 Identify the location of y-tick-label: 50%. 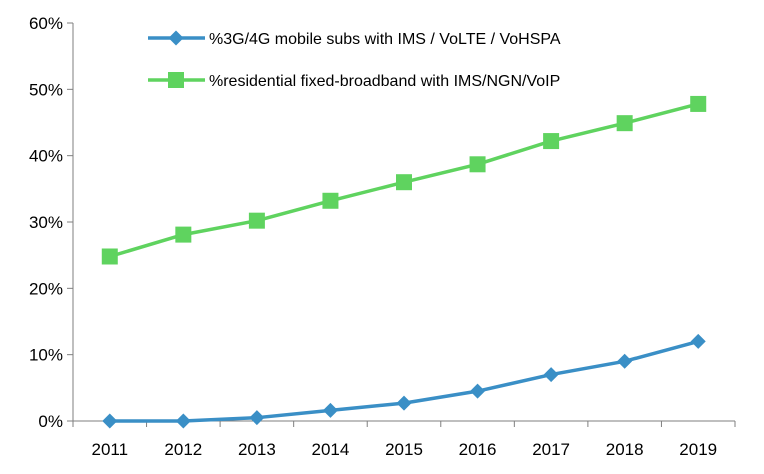
(46, 89).